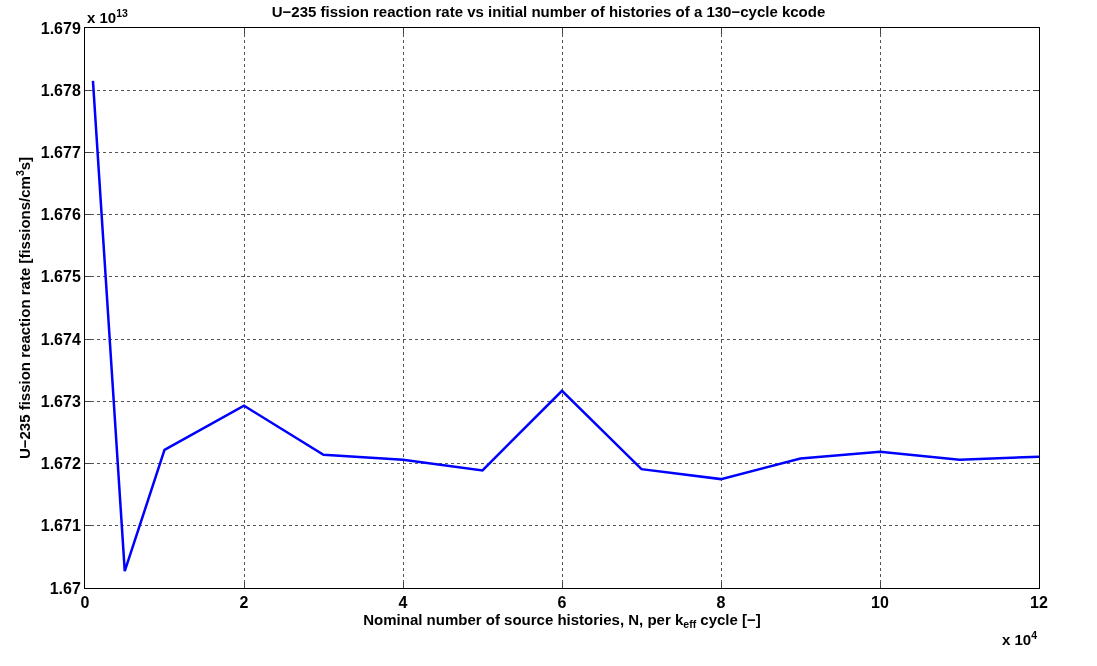 The height and width of the screenshot is (666, 1097). I want to click on y-tick-label: 1.67, so click(65, 588).